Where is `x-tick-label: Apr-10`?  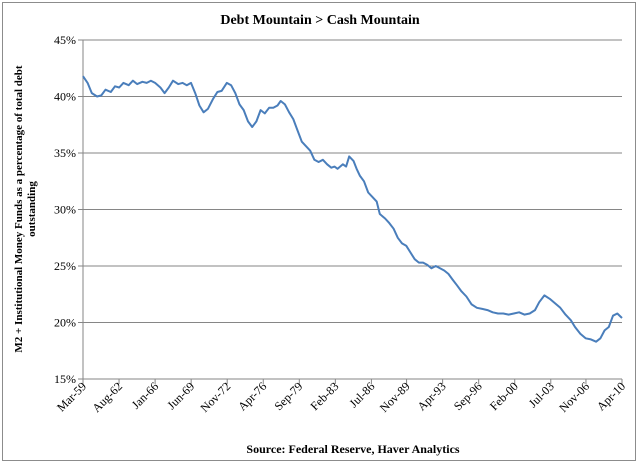
x-tick-label: Apr-10 is located at coordinates (611, 396).